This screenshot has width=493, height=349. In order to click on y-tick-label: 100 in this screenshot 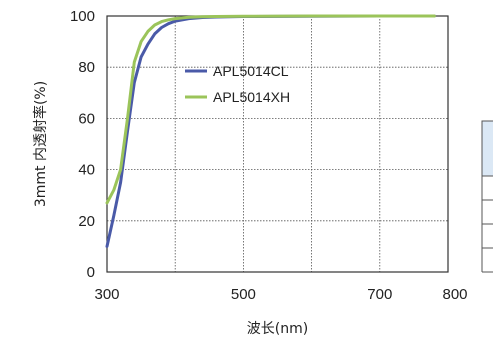, I will do `click(82, 16)`.